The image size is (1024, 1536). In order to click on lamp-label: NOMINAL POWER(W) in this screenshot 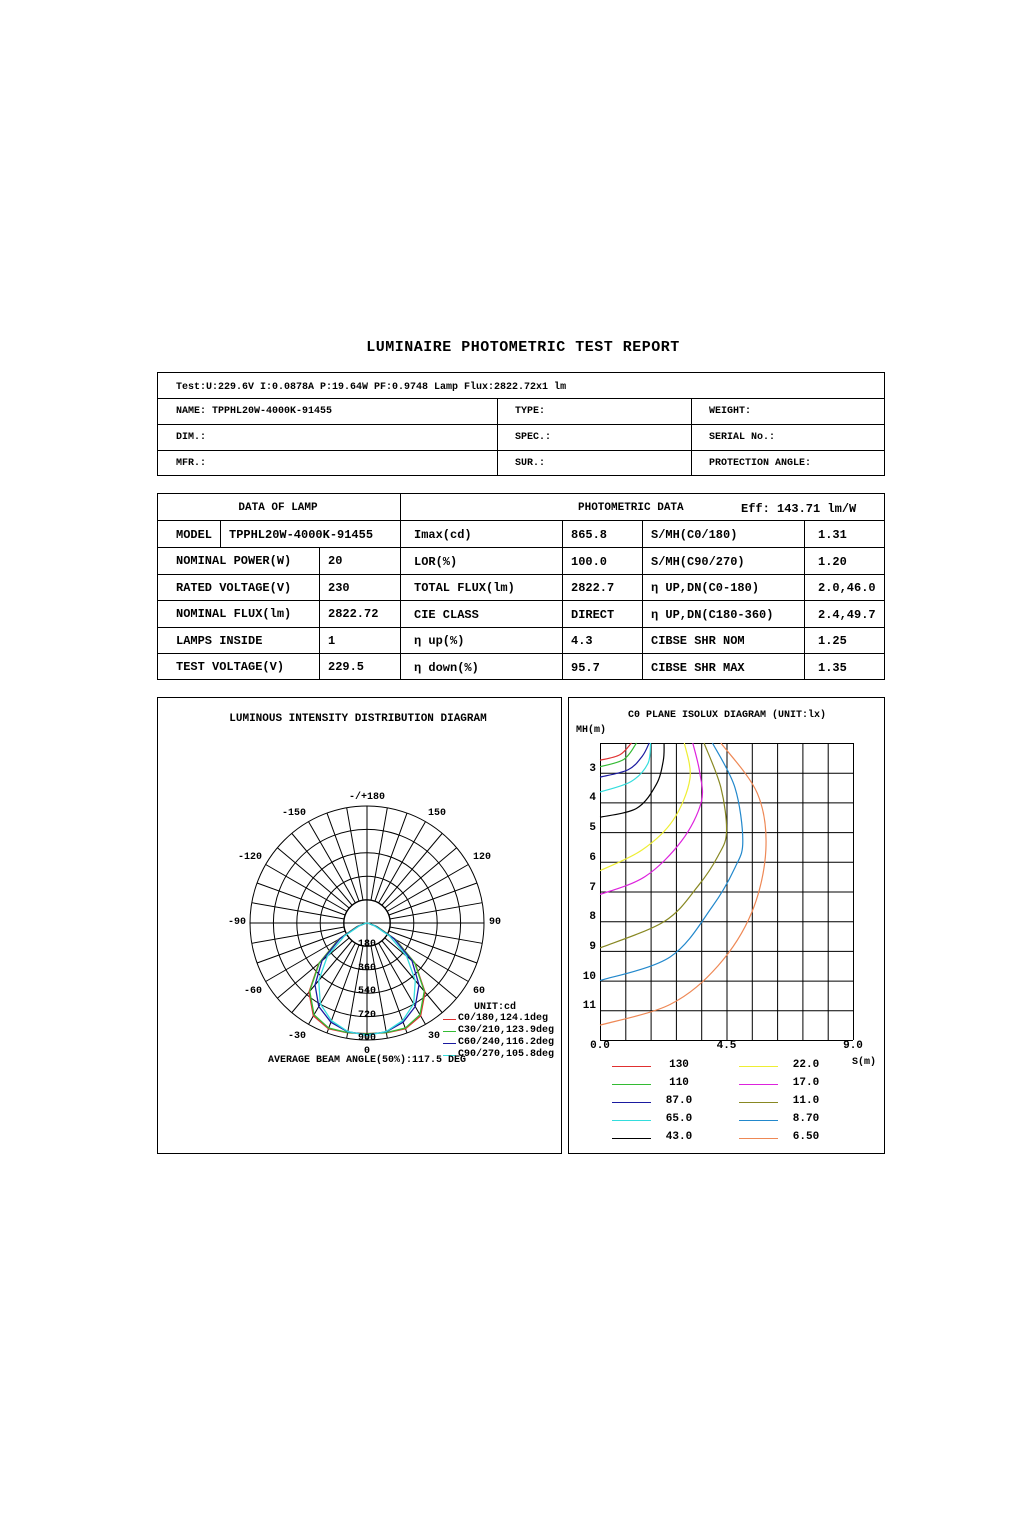, I will do `click(234, 561)`.